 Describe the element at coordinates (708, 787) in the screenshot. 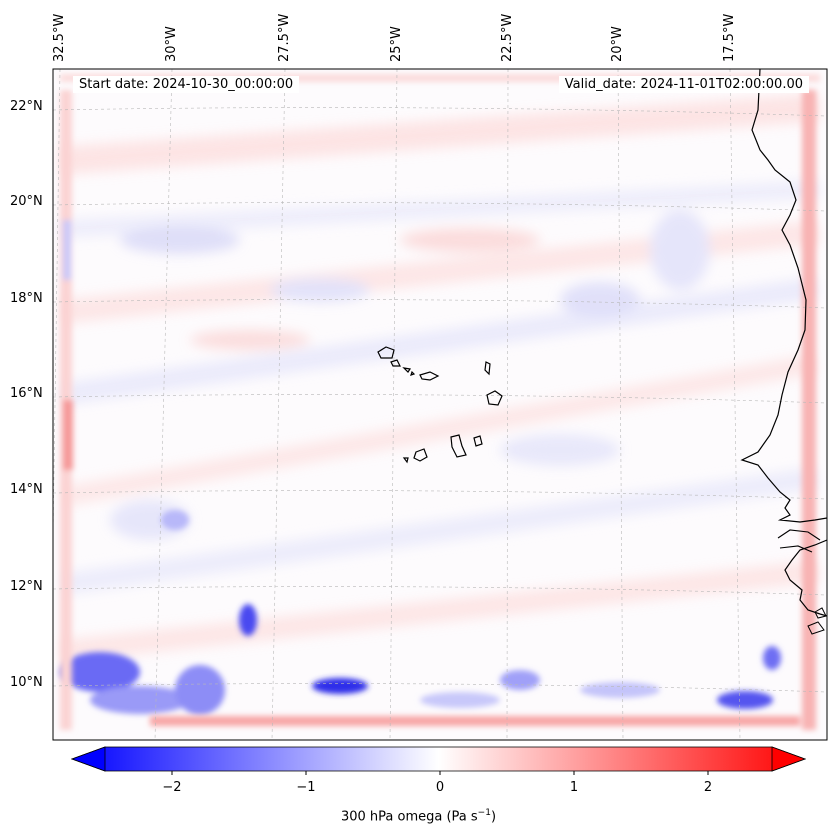

I see `colorbar-tick-label: 2` at that location.